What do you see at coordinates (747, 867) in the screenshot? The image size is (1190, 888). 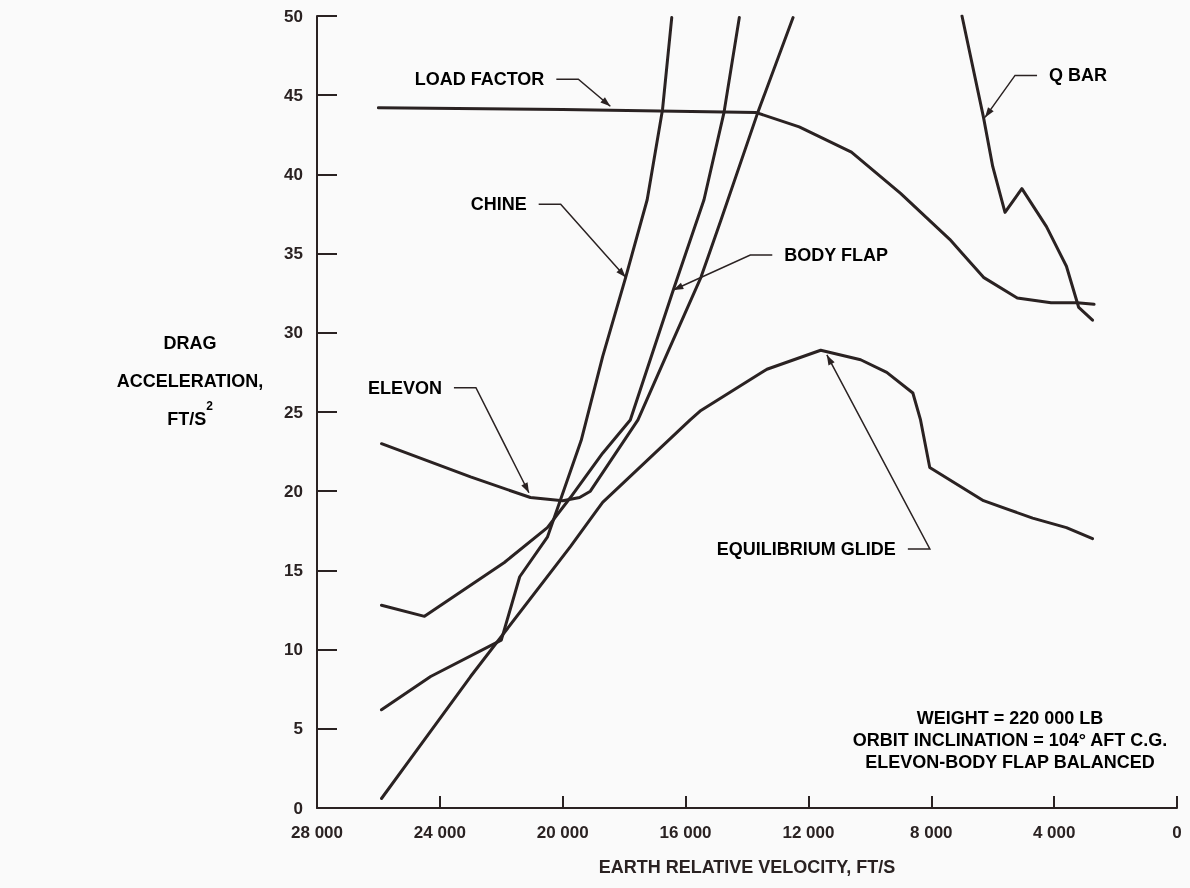 I see `x-axis-title: EARTH RELATIVE VELOCITY, FT/S` at bounding box center [747, 867].